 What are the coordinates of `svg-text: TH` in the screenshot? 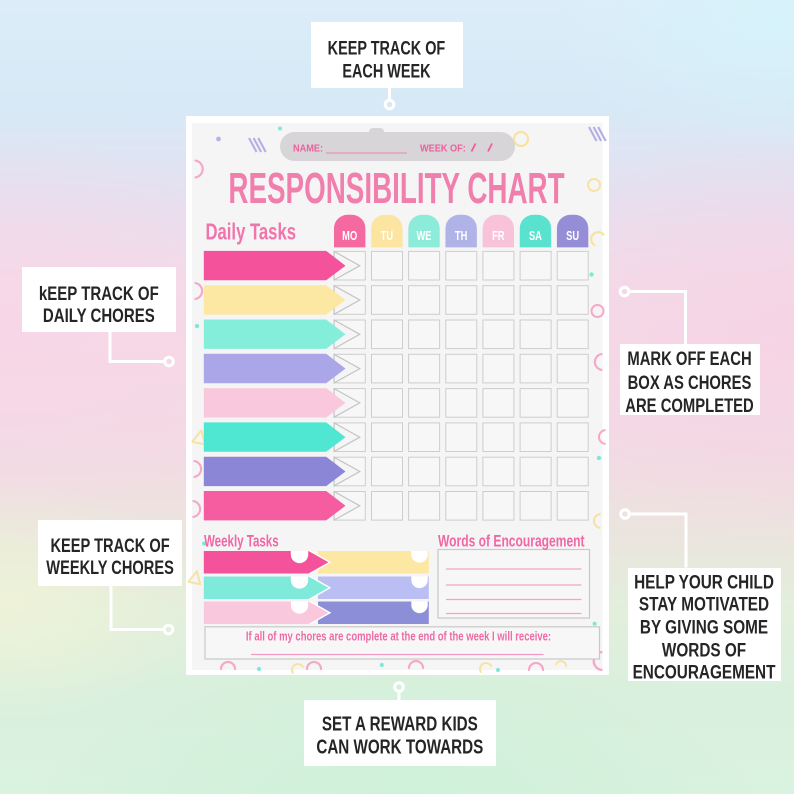 It's located at (461, 237).